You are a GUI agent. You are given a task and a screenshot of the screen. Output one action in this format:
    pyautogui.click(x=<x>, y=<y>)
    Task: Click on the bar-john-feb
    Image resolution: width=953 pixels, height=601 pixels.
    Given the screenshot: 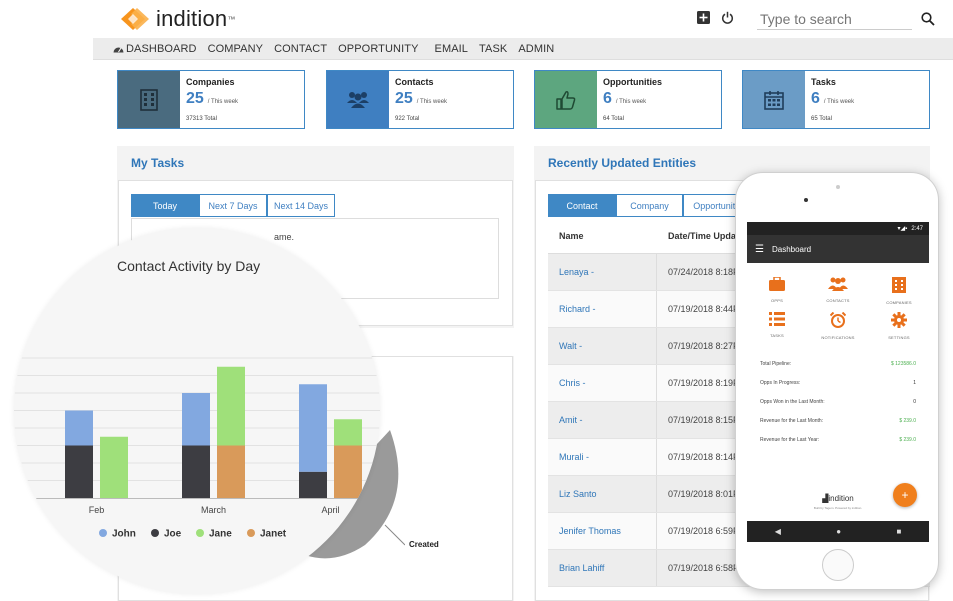 What is the action you would take?
    pyautogui.click(x=79, y=428)
    